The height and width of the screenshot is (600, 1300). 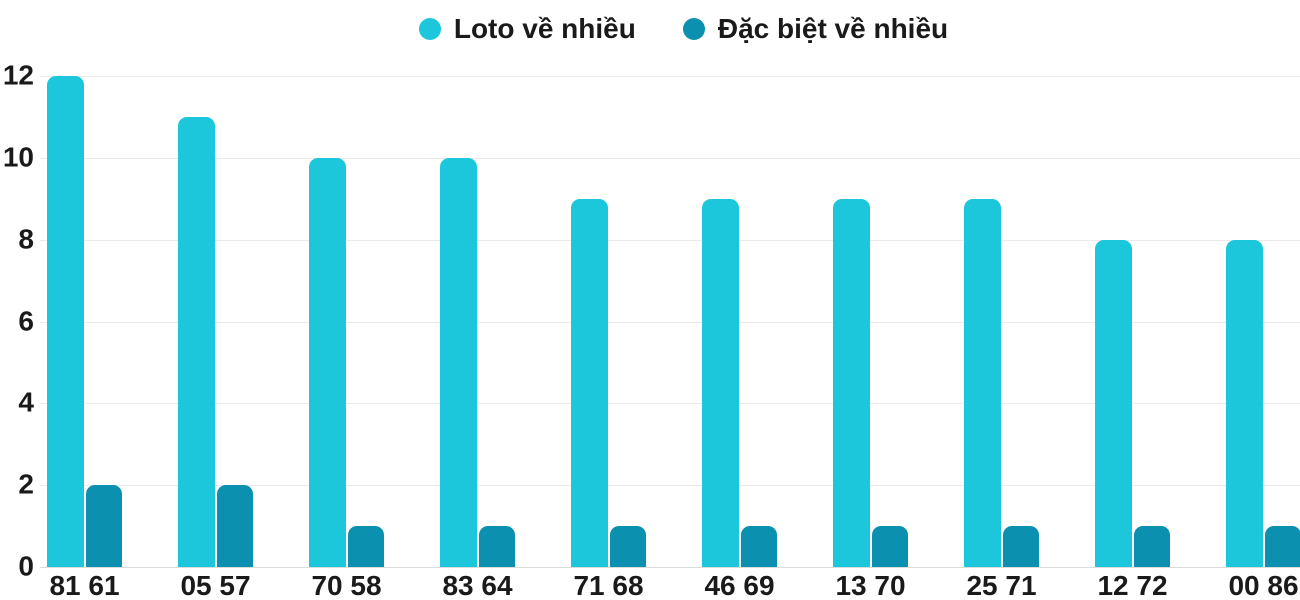 I want to click on x-axis-line, so click(x=670, y=567).